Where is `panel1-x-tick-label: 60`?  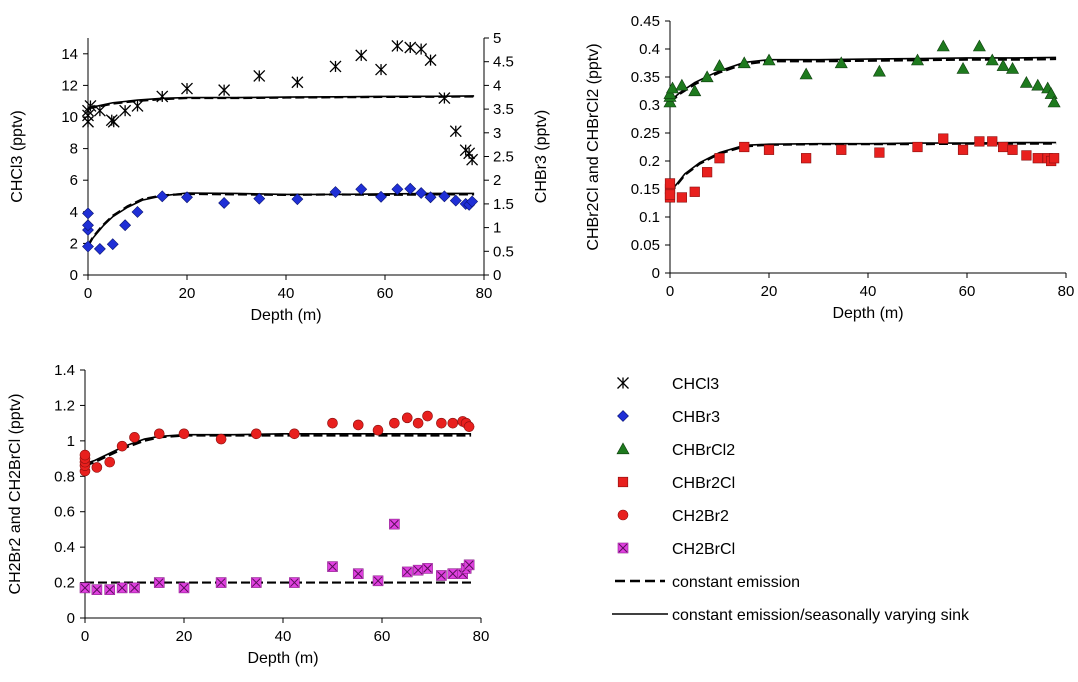
panel1-x-tick-label: 60 is located at coordinates (385, 293).